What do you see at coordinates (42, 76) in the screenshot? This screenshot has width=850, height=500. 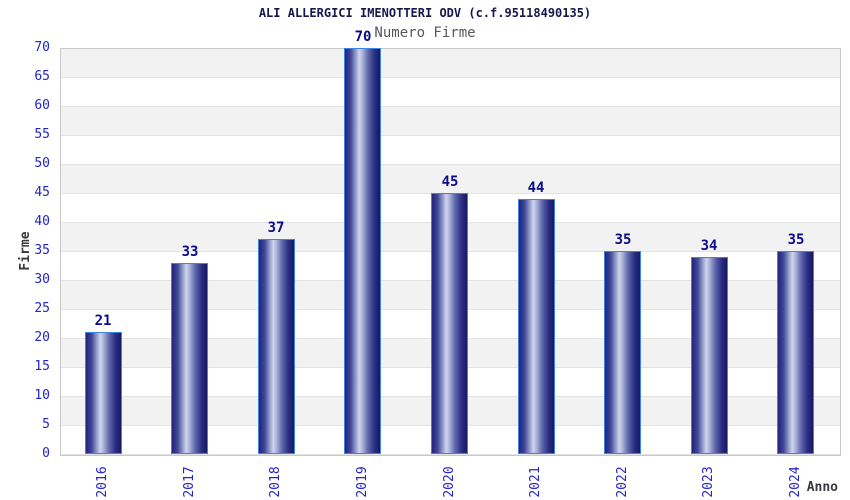 I see `y-tick-label: 65` at bounding box center [42, 76].